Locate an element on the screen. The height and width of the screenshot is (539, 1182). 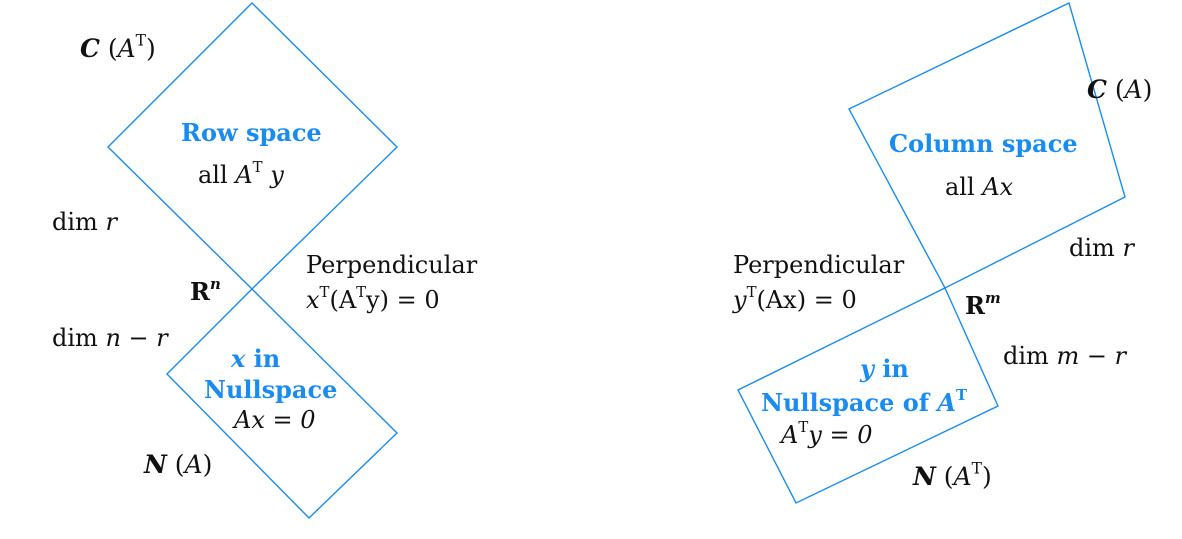
left-nullspace-dimension: dim m − r is located at coordinates (1064, 356).